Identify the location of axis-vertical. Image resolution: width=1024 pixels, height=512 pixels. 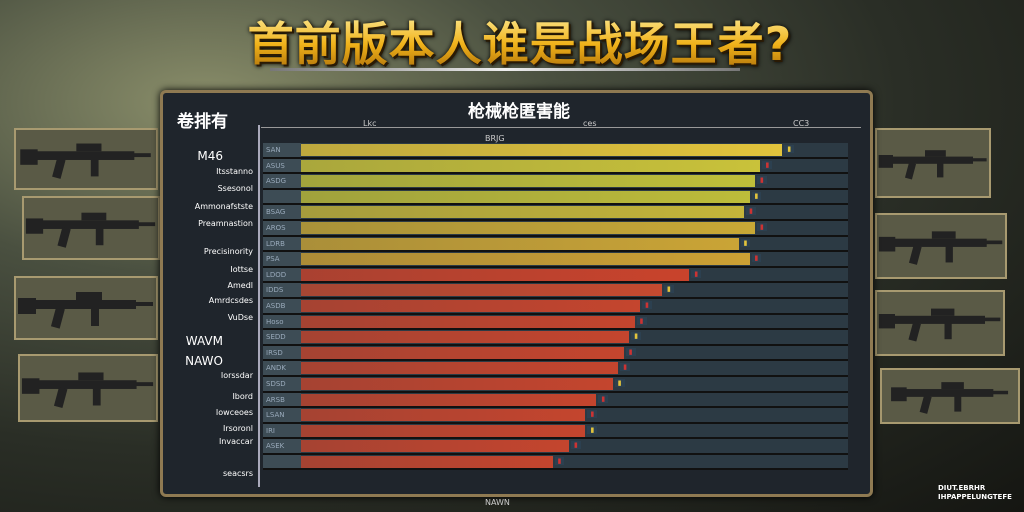
(259, 306).